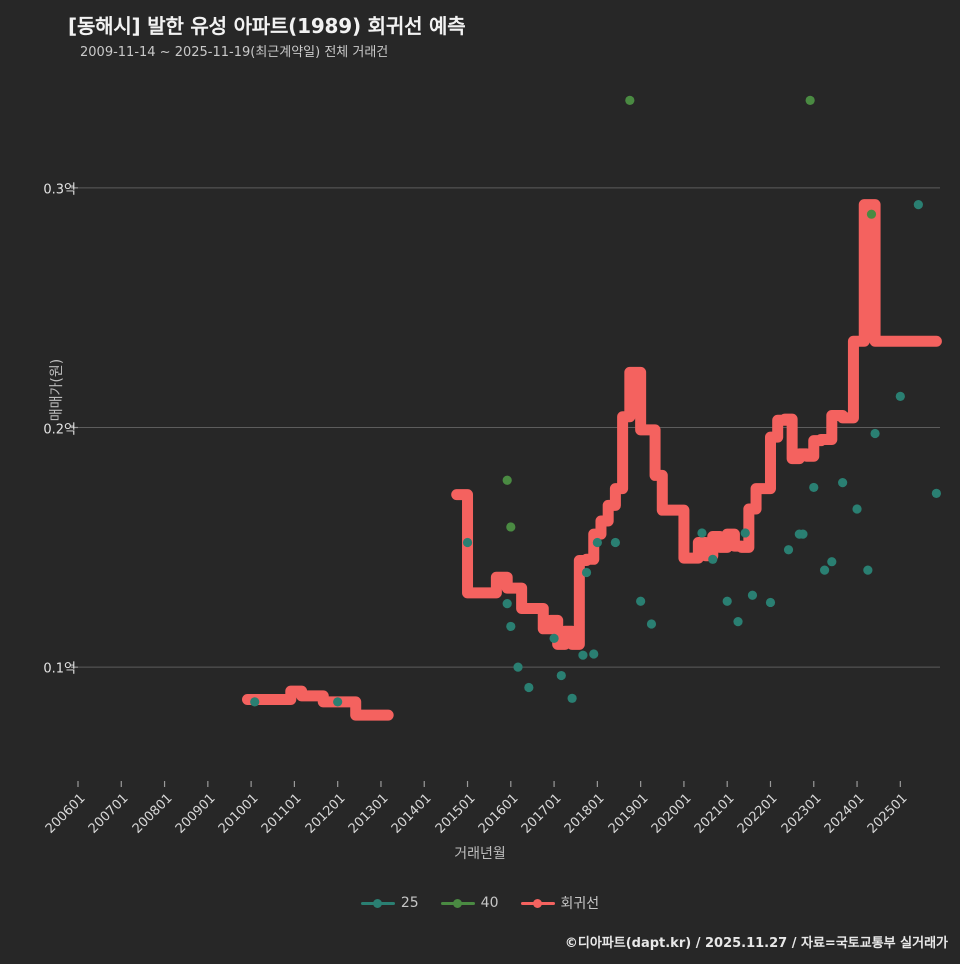  Describe the element at coordinates (267, 26) in the screenshot. I see `page-title: [동해시] 발한 유성 아파트(1989) 회귀선 예측` at that location.